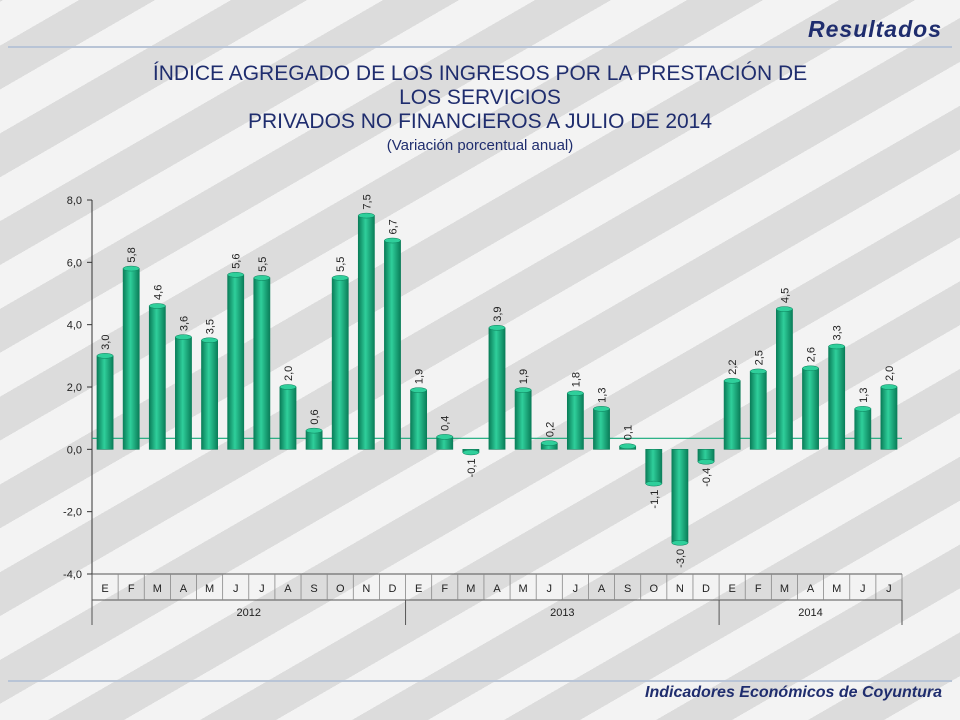 This screenshot has width=960, height=720. What do you see at coordinates (810, 613) in the screenshot?
I see `year-label: 2014` at bounding box center [810, 613].